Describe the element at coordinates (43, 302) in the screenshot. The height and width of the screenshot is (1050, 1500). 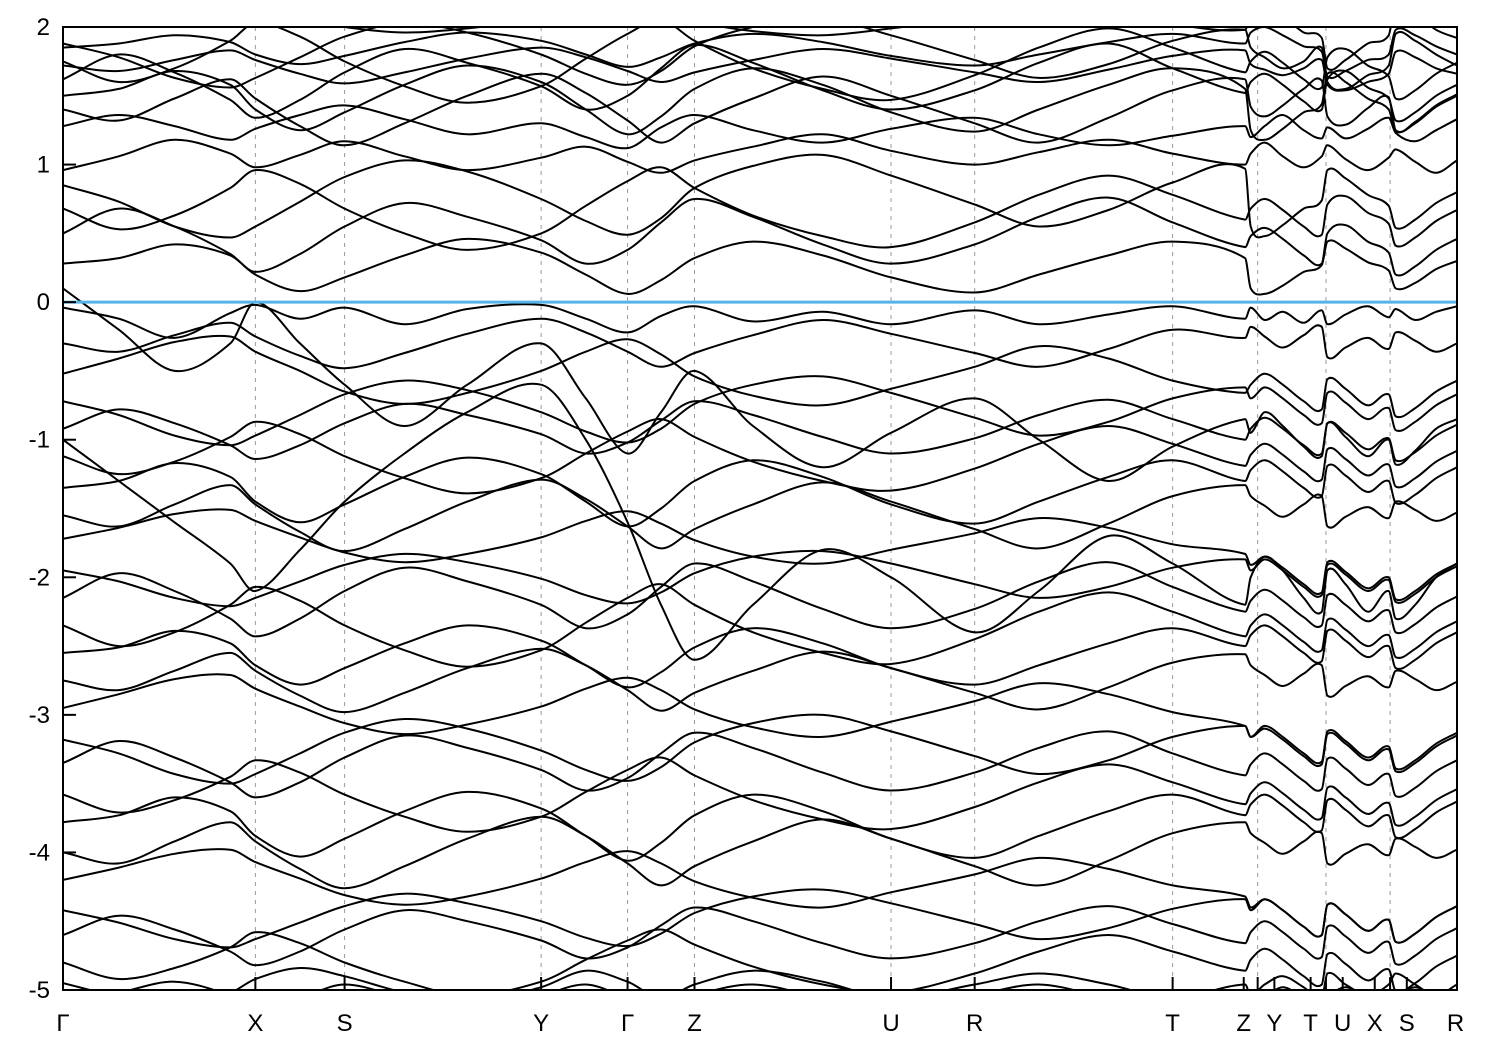
I see `y-tick-label: 0` at that location.